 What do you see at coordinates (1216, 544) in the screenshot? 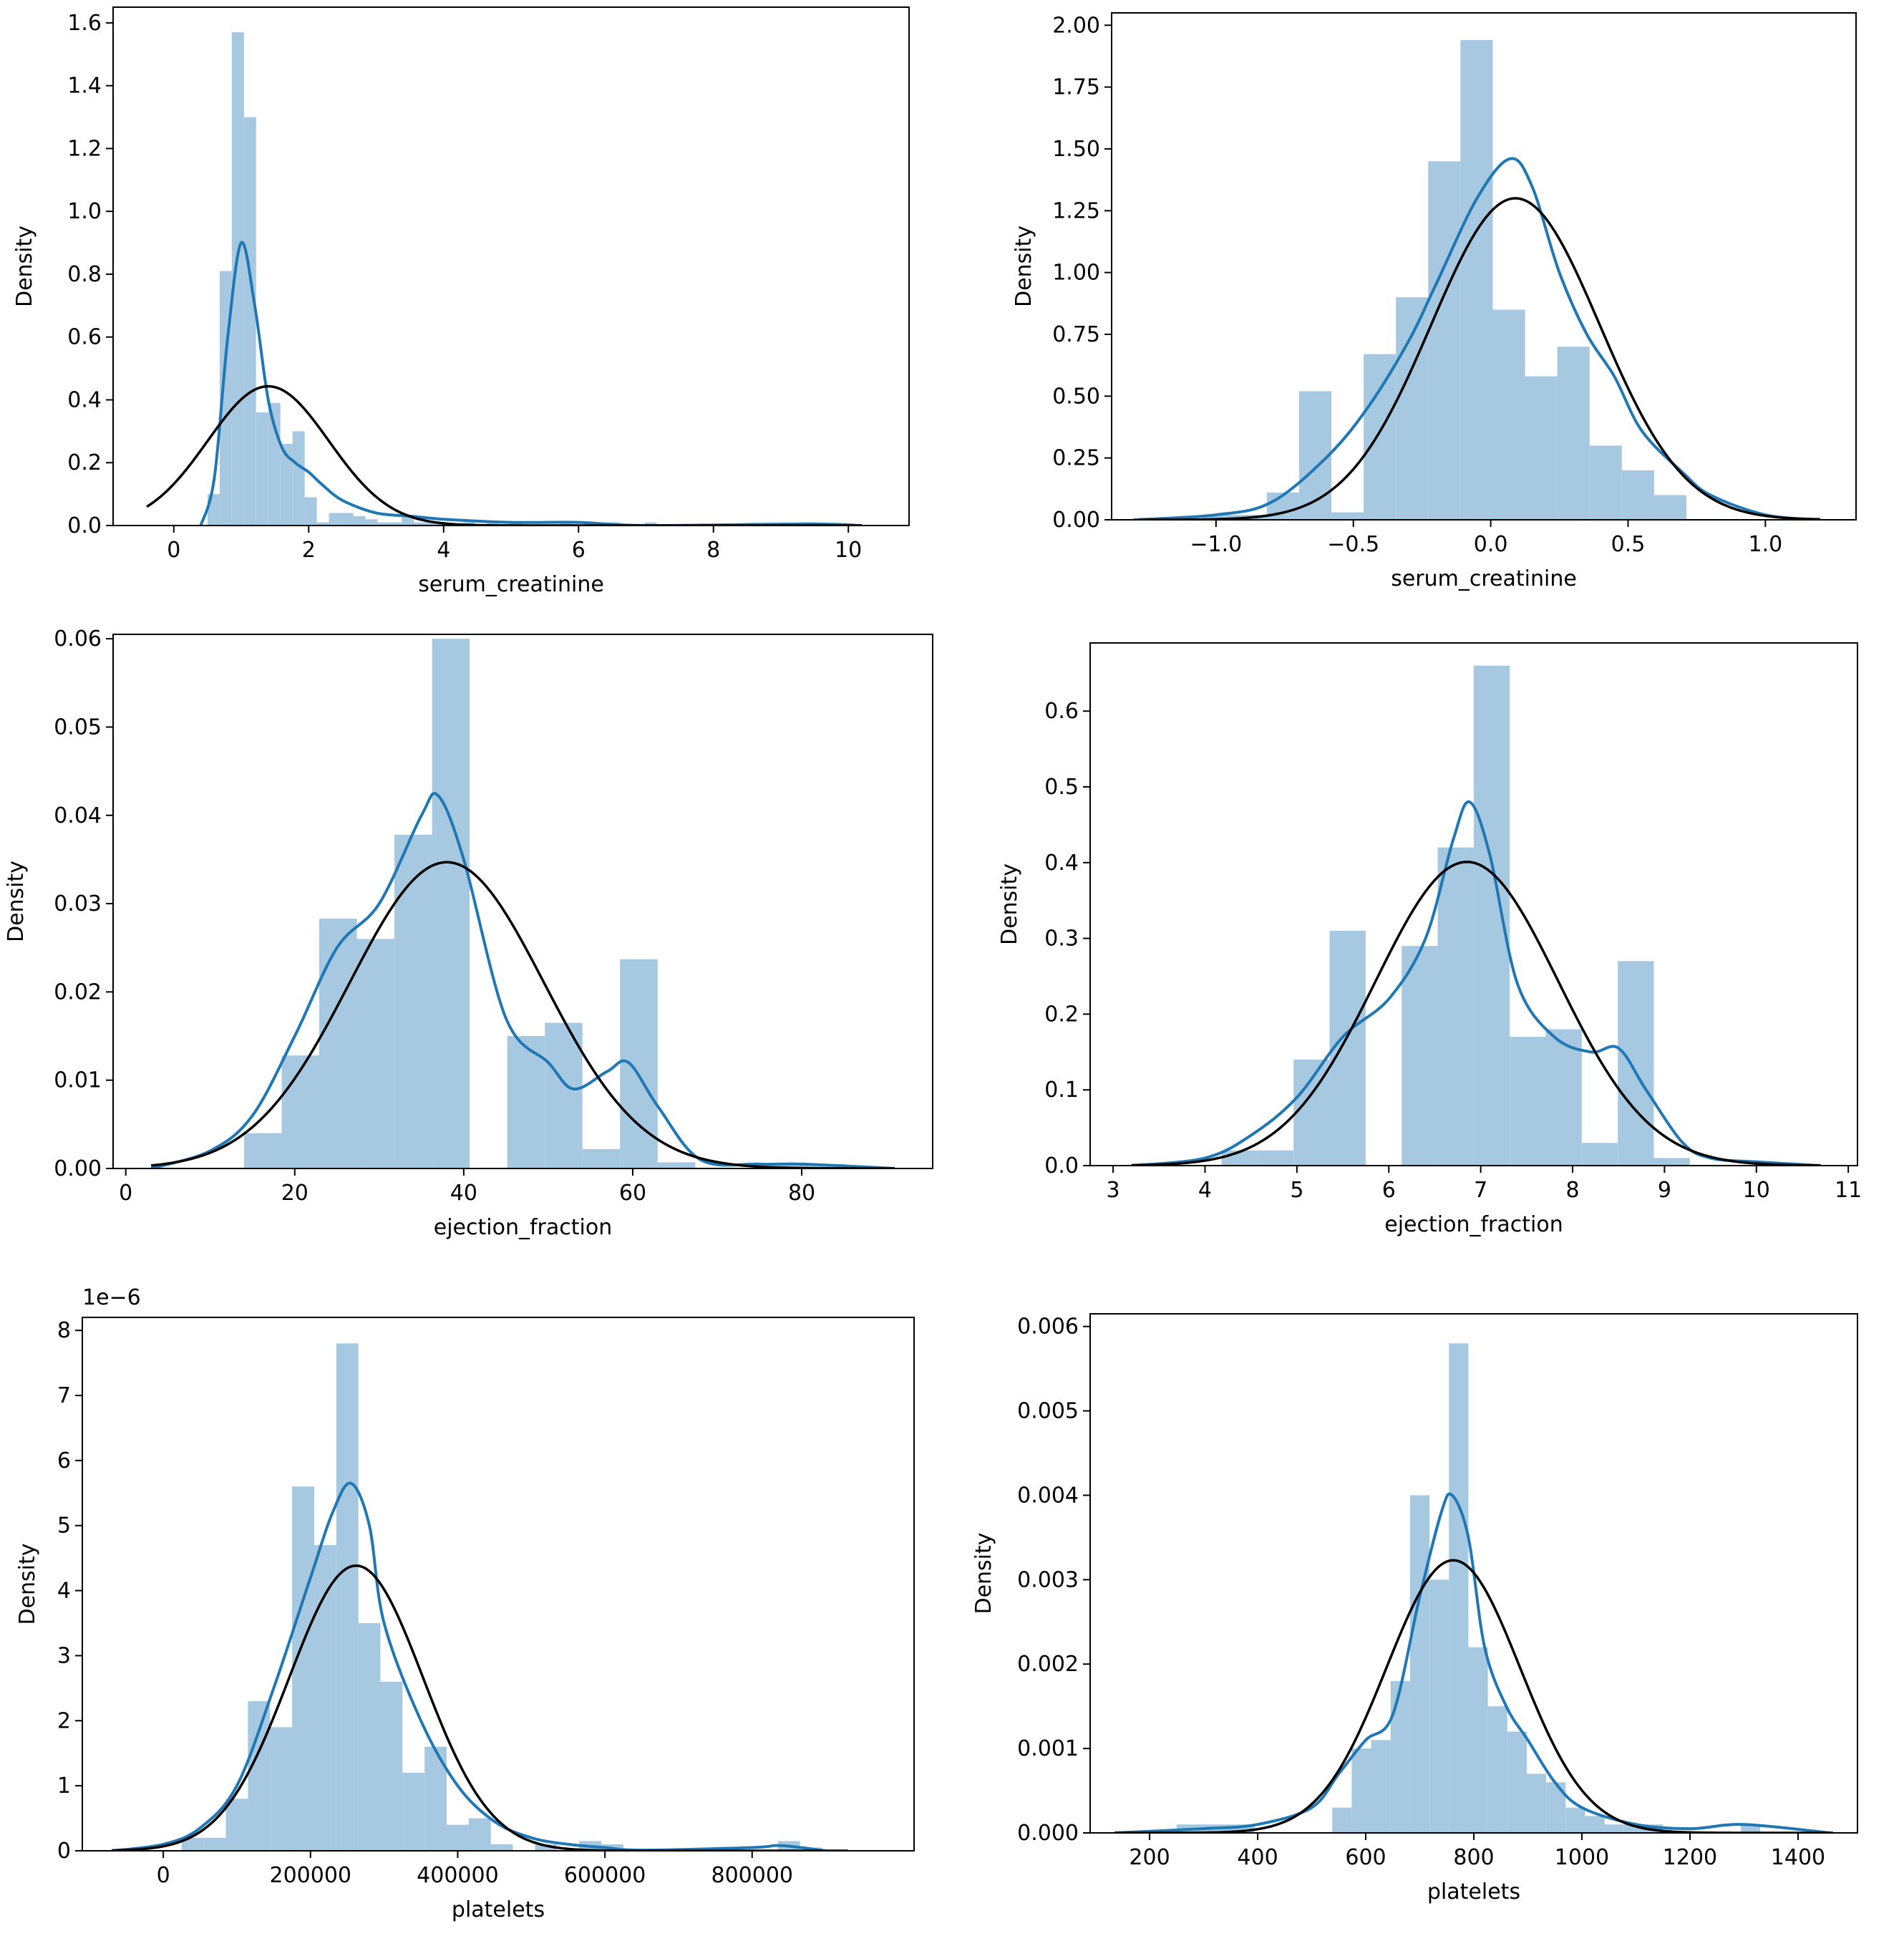
I see `x-tick-label: −1.0` at bounding box center [1216, 544].